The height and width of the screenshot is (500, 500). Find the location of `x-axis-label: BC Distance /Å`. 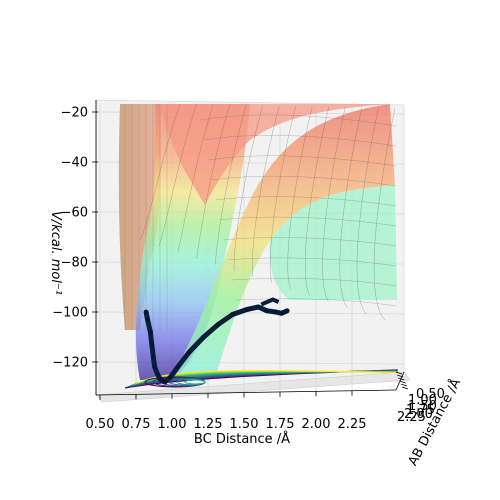

x-axis-label: BC Distance /Å is located at coordinates (242, 439).